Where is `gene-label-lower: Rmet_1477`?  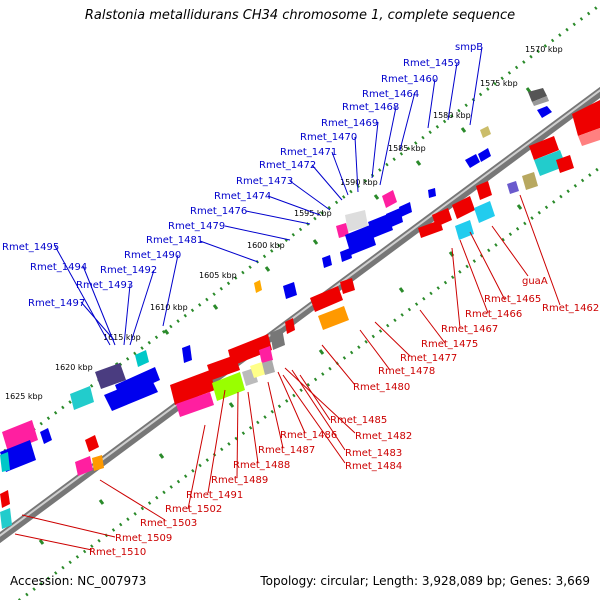
gene-label-lower: Rmet_1477 is located at coordinates (428, 358).